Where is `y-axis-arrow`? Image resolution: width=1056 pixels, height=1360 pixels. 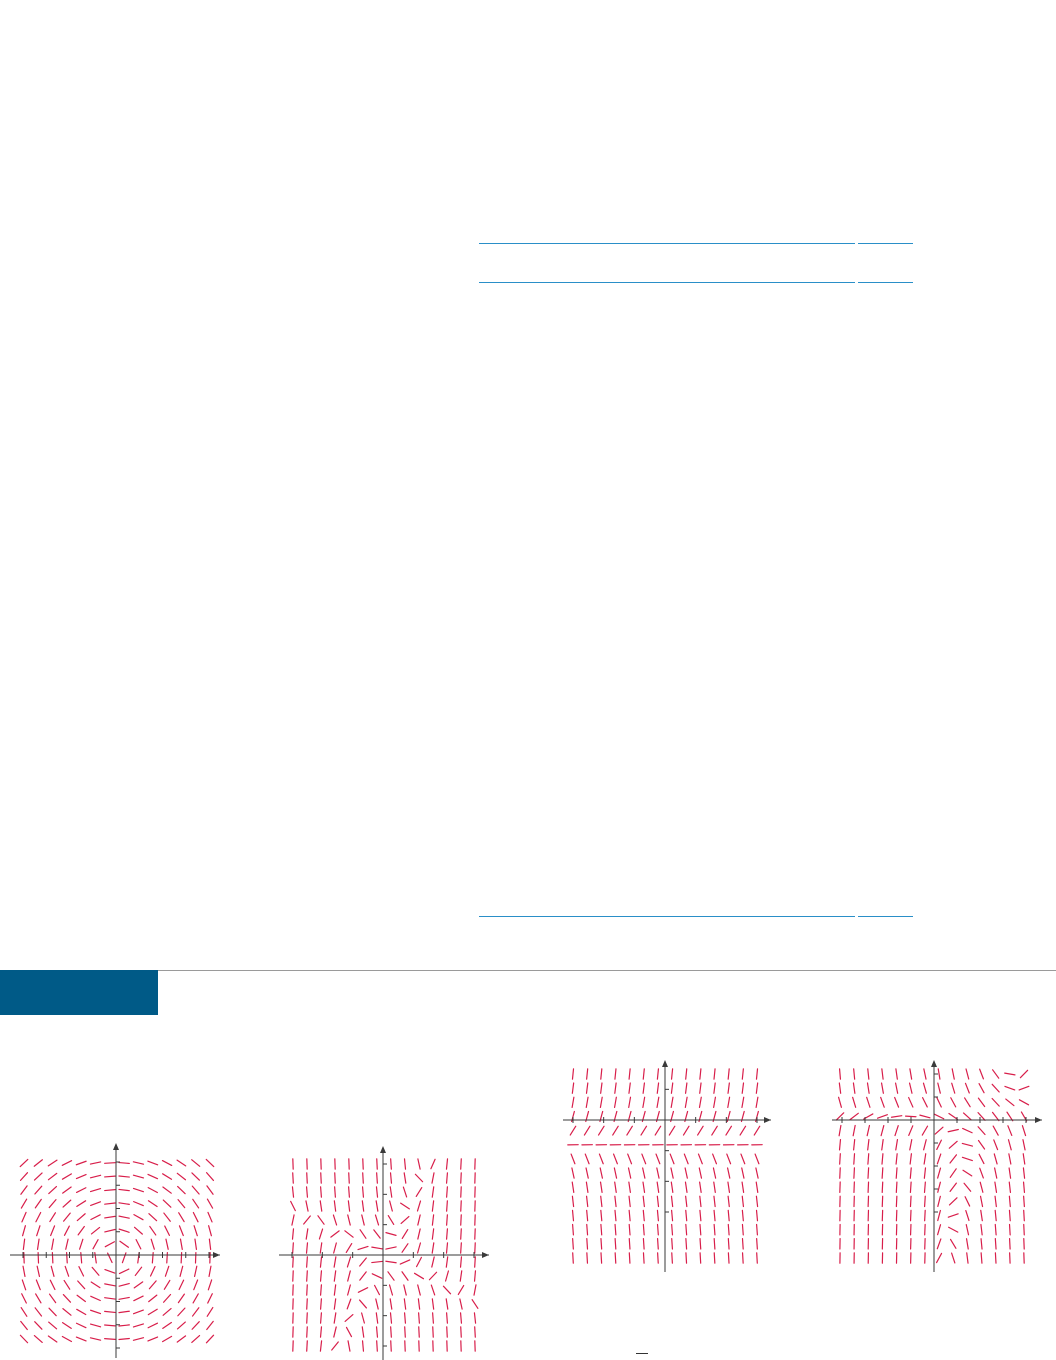
y-axis-arrow is located at coordinates (665, 1063).